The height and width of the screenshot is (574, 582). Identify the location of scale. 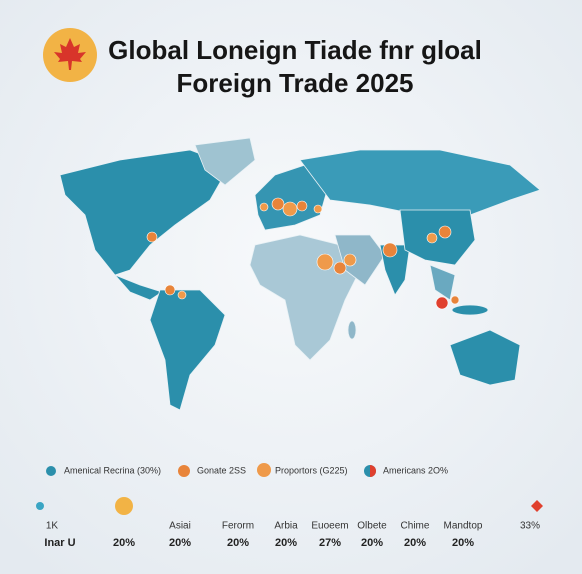
(289, 506).